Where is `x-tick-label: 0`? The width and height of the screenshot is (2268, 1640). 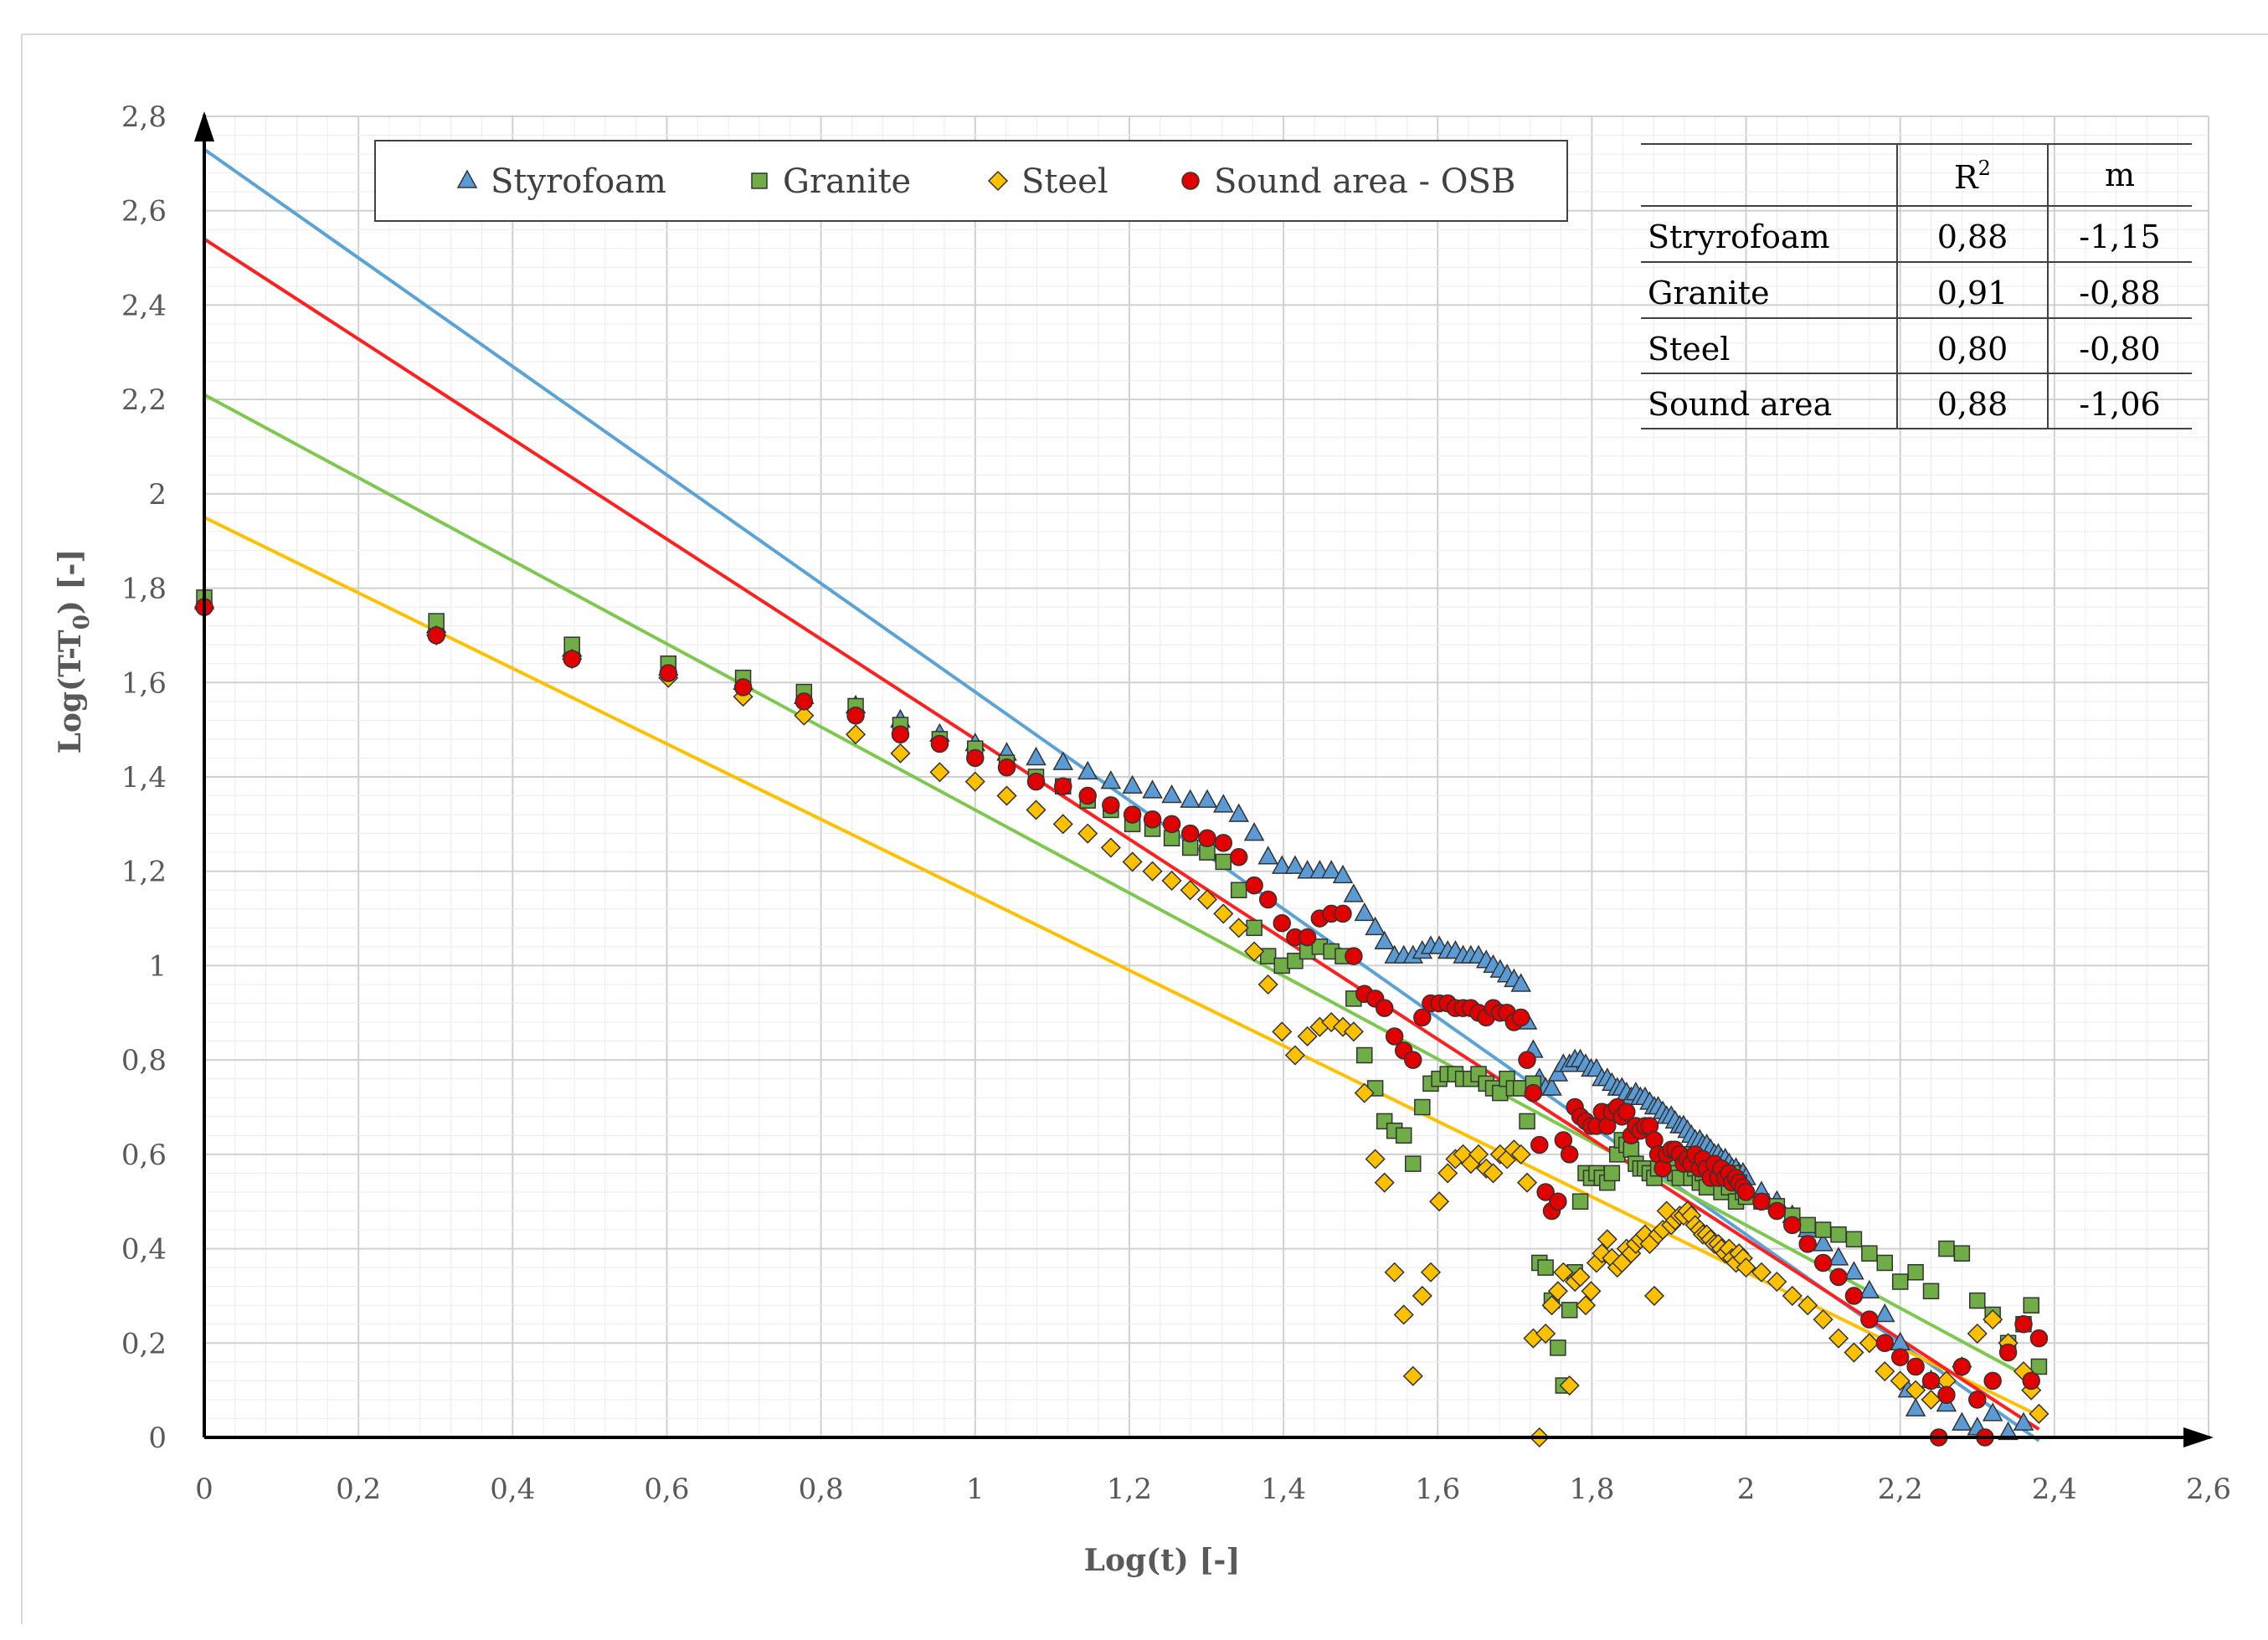 x-tick-label: 0 is located at coordinates (204, 1489).